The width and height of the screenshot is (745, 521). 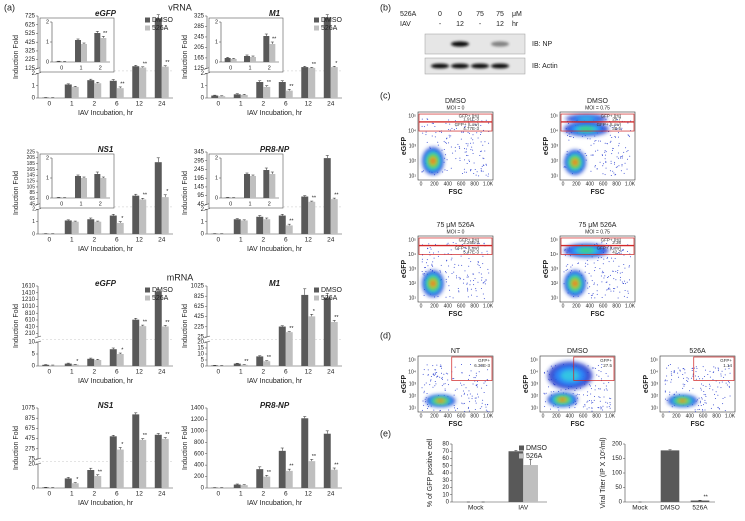 What do you see at coordinates (203, 361) in the screenshot?
I see `y-tick-label: 5` at bounding box center [203, 361].